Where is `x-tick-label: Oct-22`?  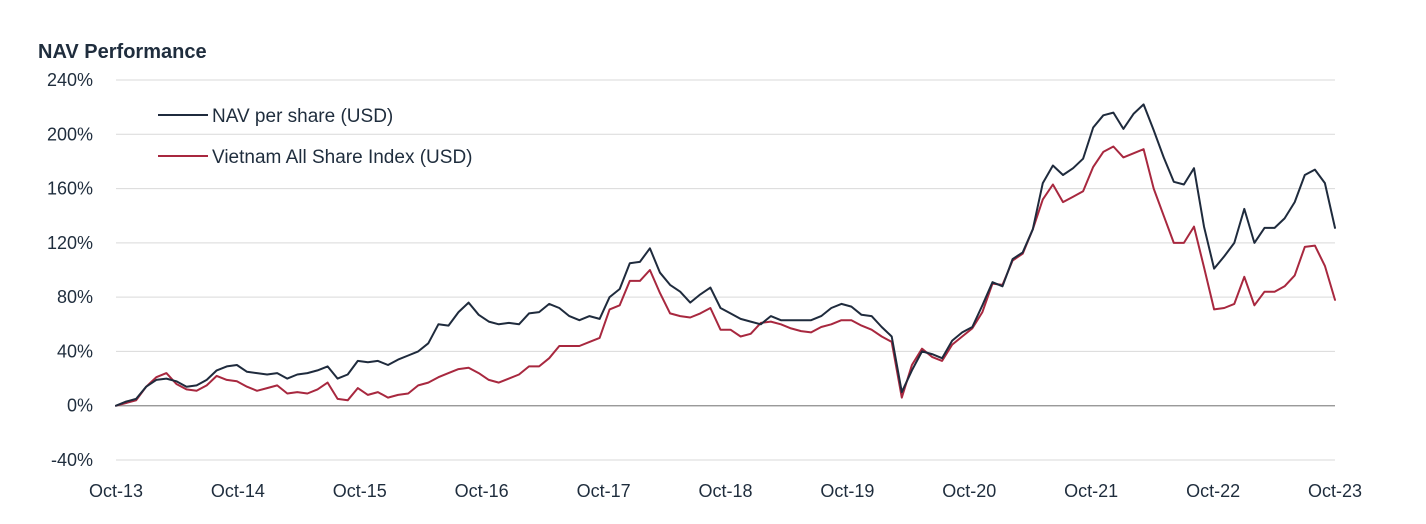
x-tick-label: Oct-22 is located at coordinates (1213, 491).